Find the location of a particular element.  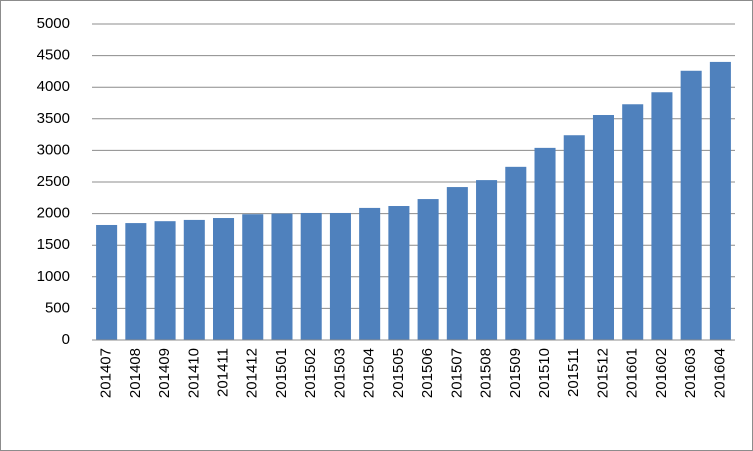

x-tick-label: 201603 is located at coordinates (690, 373).